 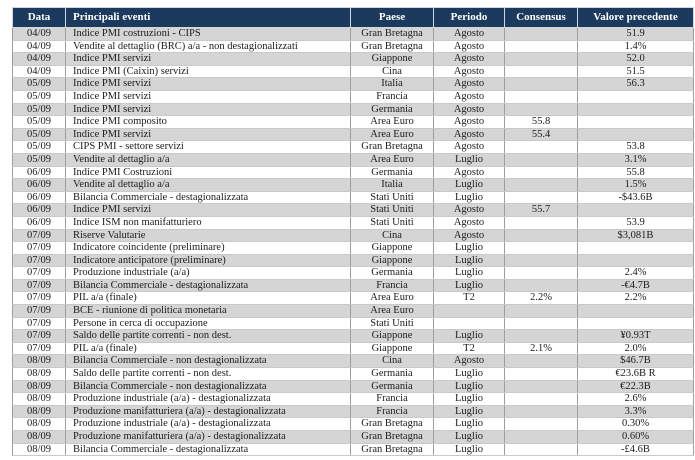 I want to click on cell-date: 08/09, so click(x=39, y=424).